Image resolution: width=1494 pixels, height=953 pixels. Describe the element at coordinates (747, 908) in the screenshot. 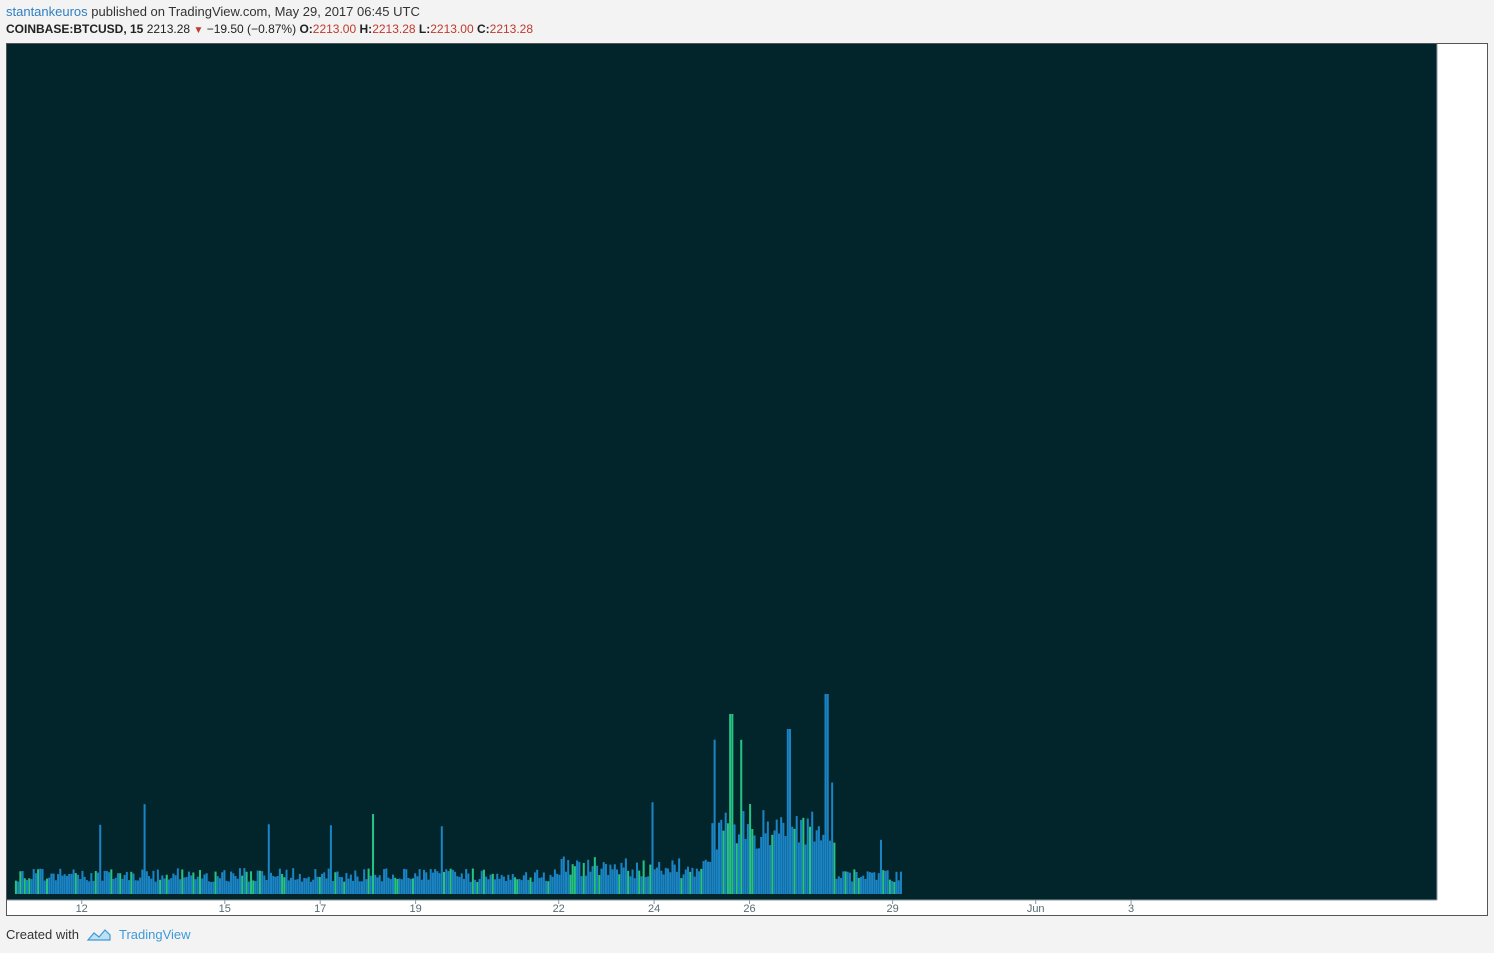

I see `time-axis` at that location.